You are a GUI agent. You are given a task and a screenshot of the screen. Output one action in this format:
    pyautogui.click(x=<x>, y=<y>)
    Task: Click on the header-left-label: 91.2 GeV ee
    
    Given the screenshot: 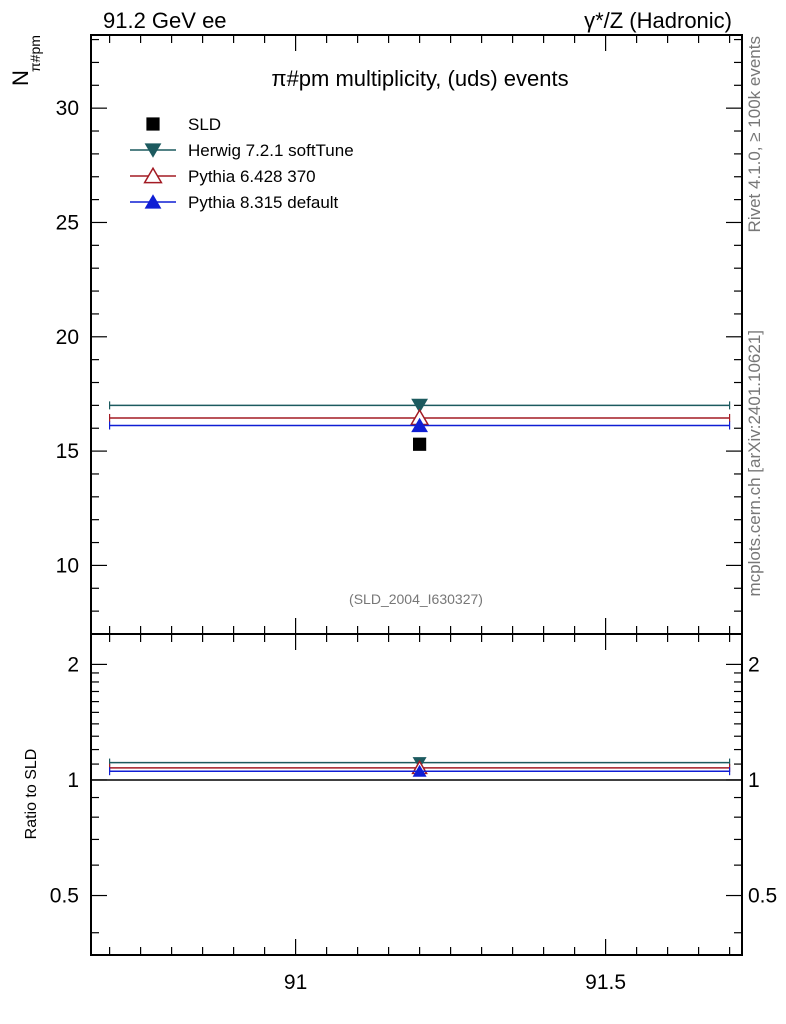 What is the action you would take?
    pyautogui.click(x=165, y=20)
    